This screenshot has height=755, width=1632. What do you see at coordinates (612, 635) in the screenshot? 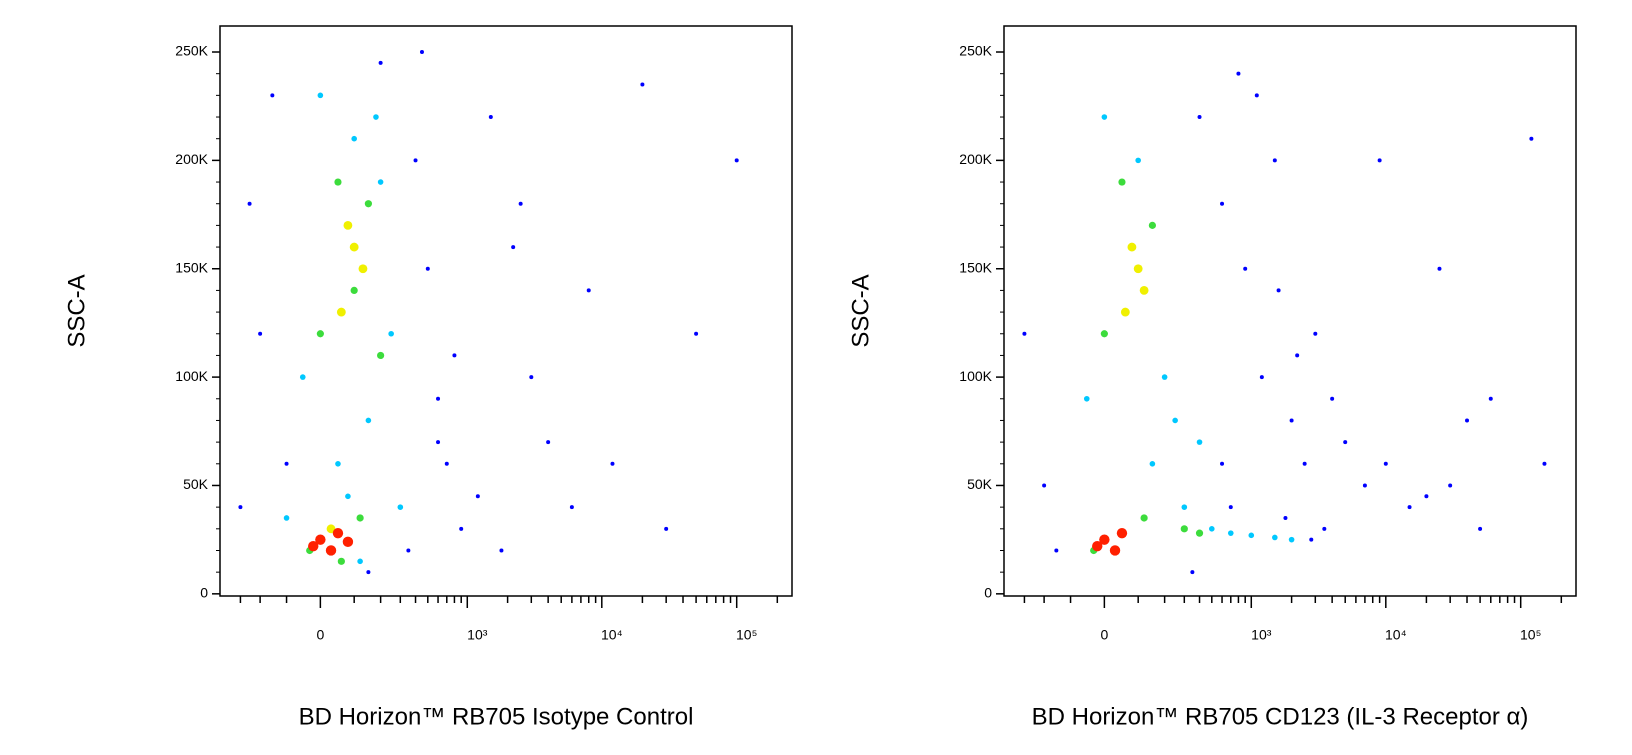
I see `x-tick-label: 10⁴` at bounding box center [612, 635].